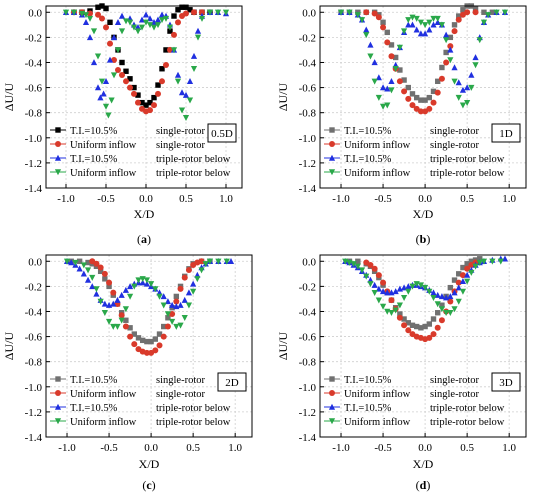  Describe the element at coordinates (506, 133) in the screenshot. I see `position-label-box` at that location.